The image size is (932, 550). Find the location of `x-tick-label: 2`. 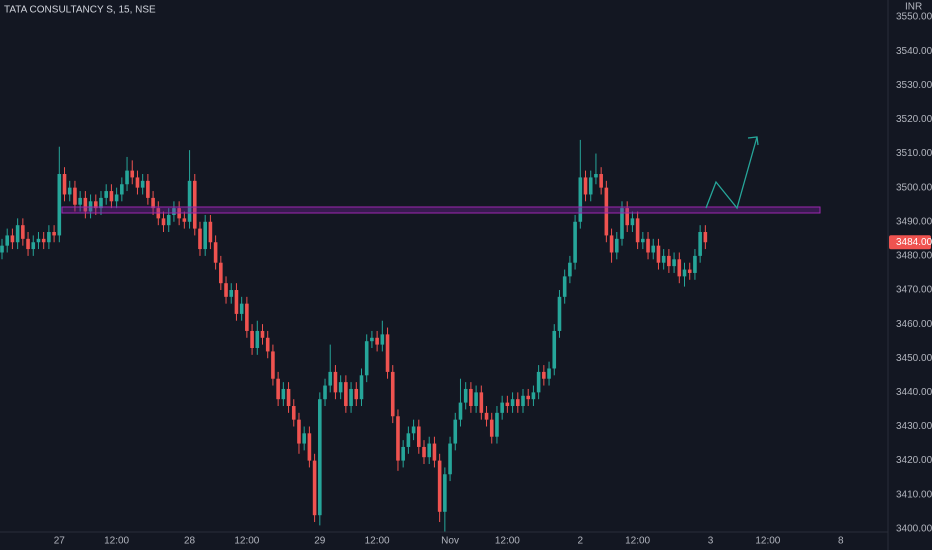

x-tick-label: 2 is located at coordinates (581, 541).